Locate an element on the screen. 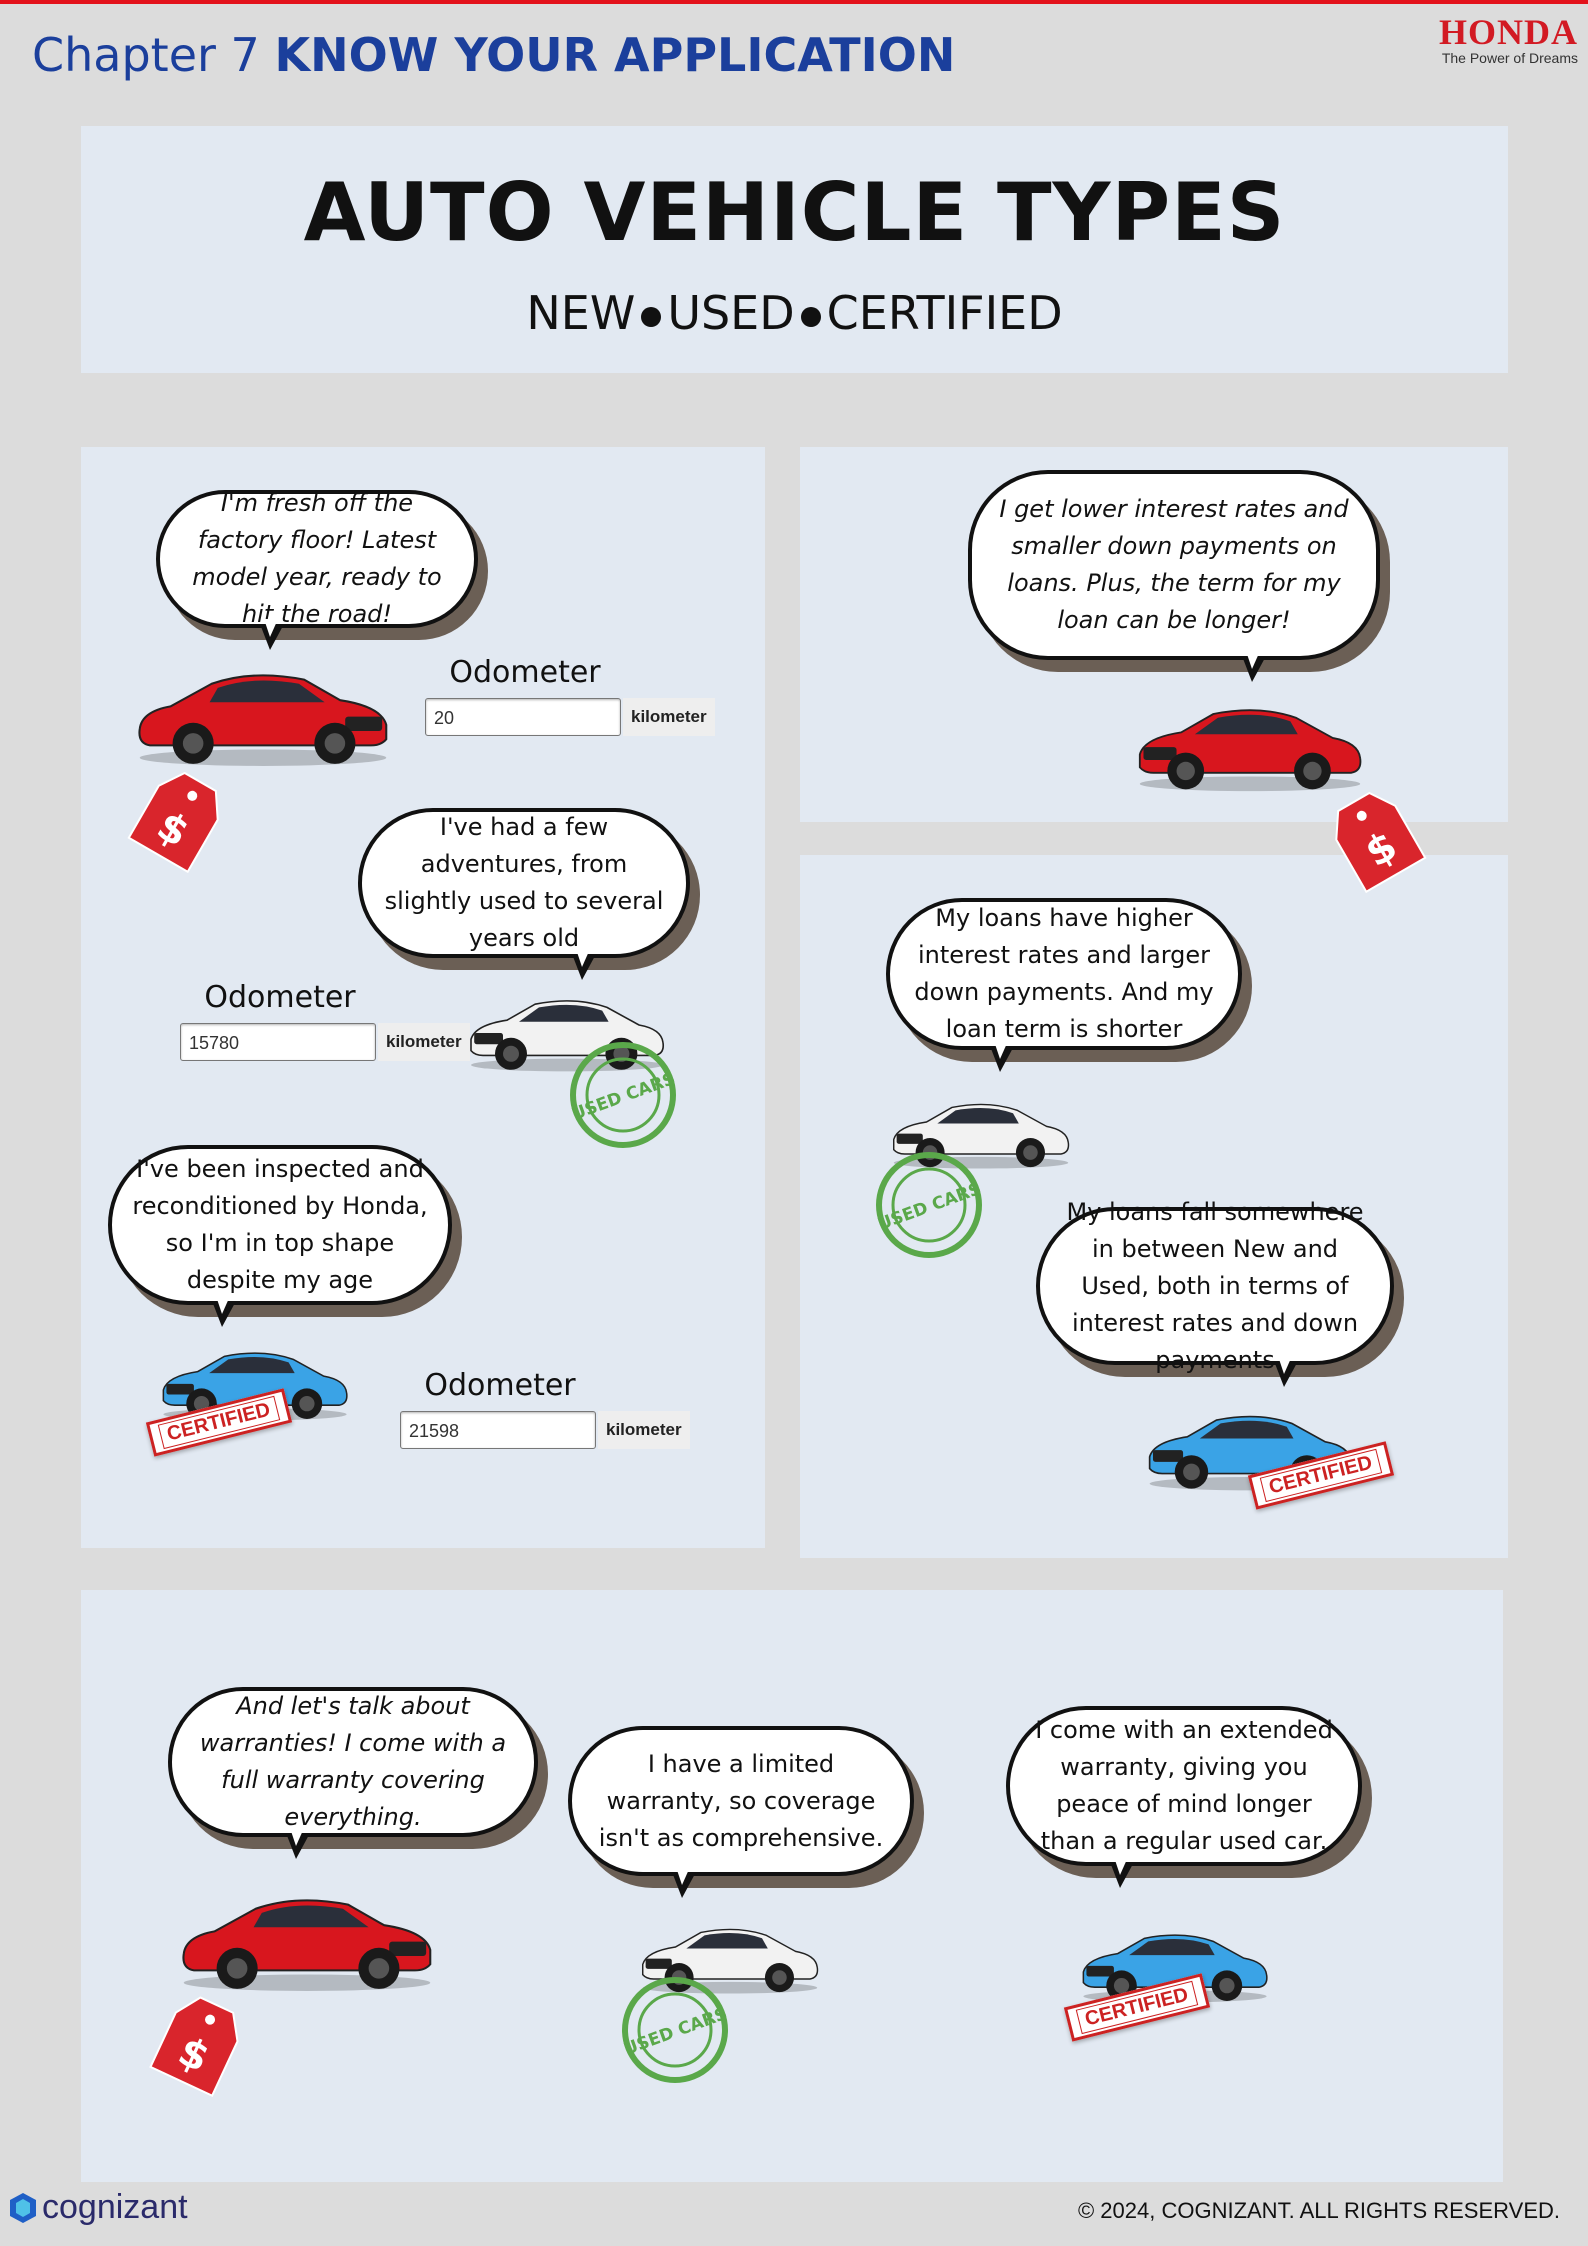 This screenshot has width=1588, height=2246. chapter-title: KNOW YOUR APPLICATION is located at coordinates (615, 55).